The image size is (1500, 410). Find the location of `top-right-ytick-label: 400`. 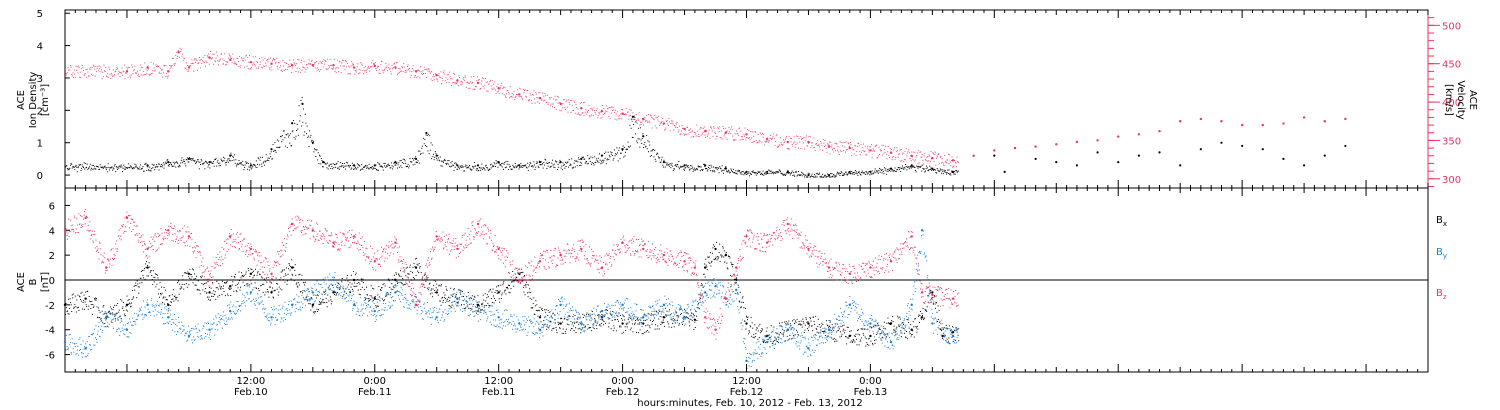

top-right-ytick-label: 400 is located at coordinates (1451, 103).